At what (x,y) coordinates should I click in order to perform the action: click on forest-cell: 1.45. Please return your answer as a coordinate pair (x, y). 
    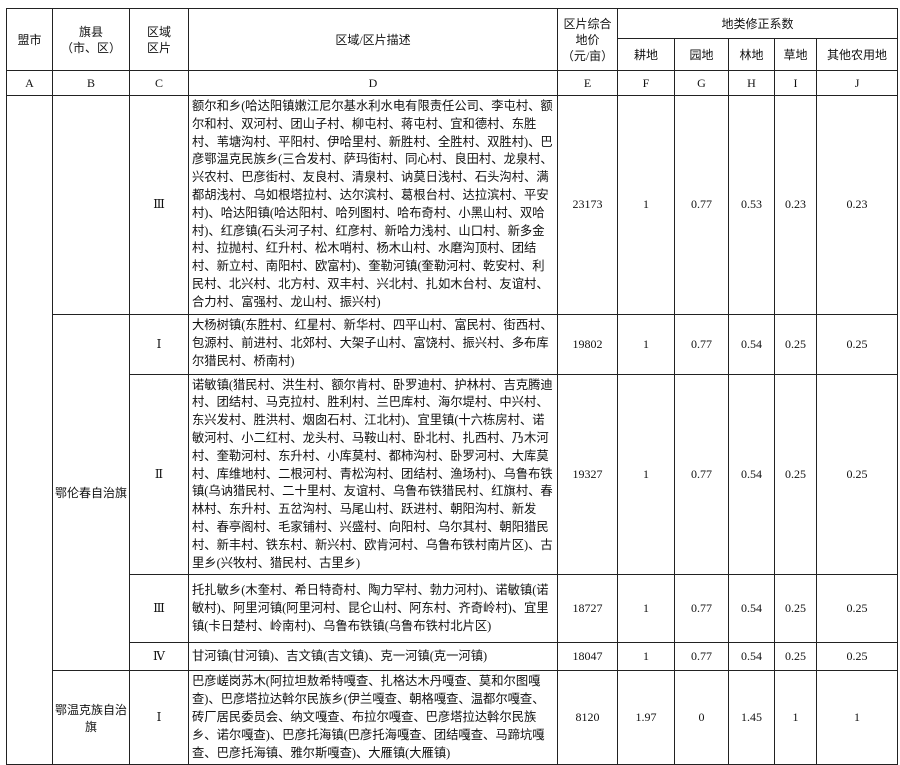
    Looking at the image, I should click on (751, 717).